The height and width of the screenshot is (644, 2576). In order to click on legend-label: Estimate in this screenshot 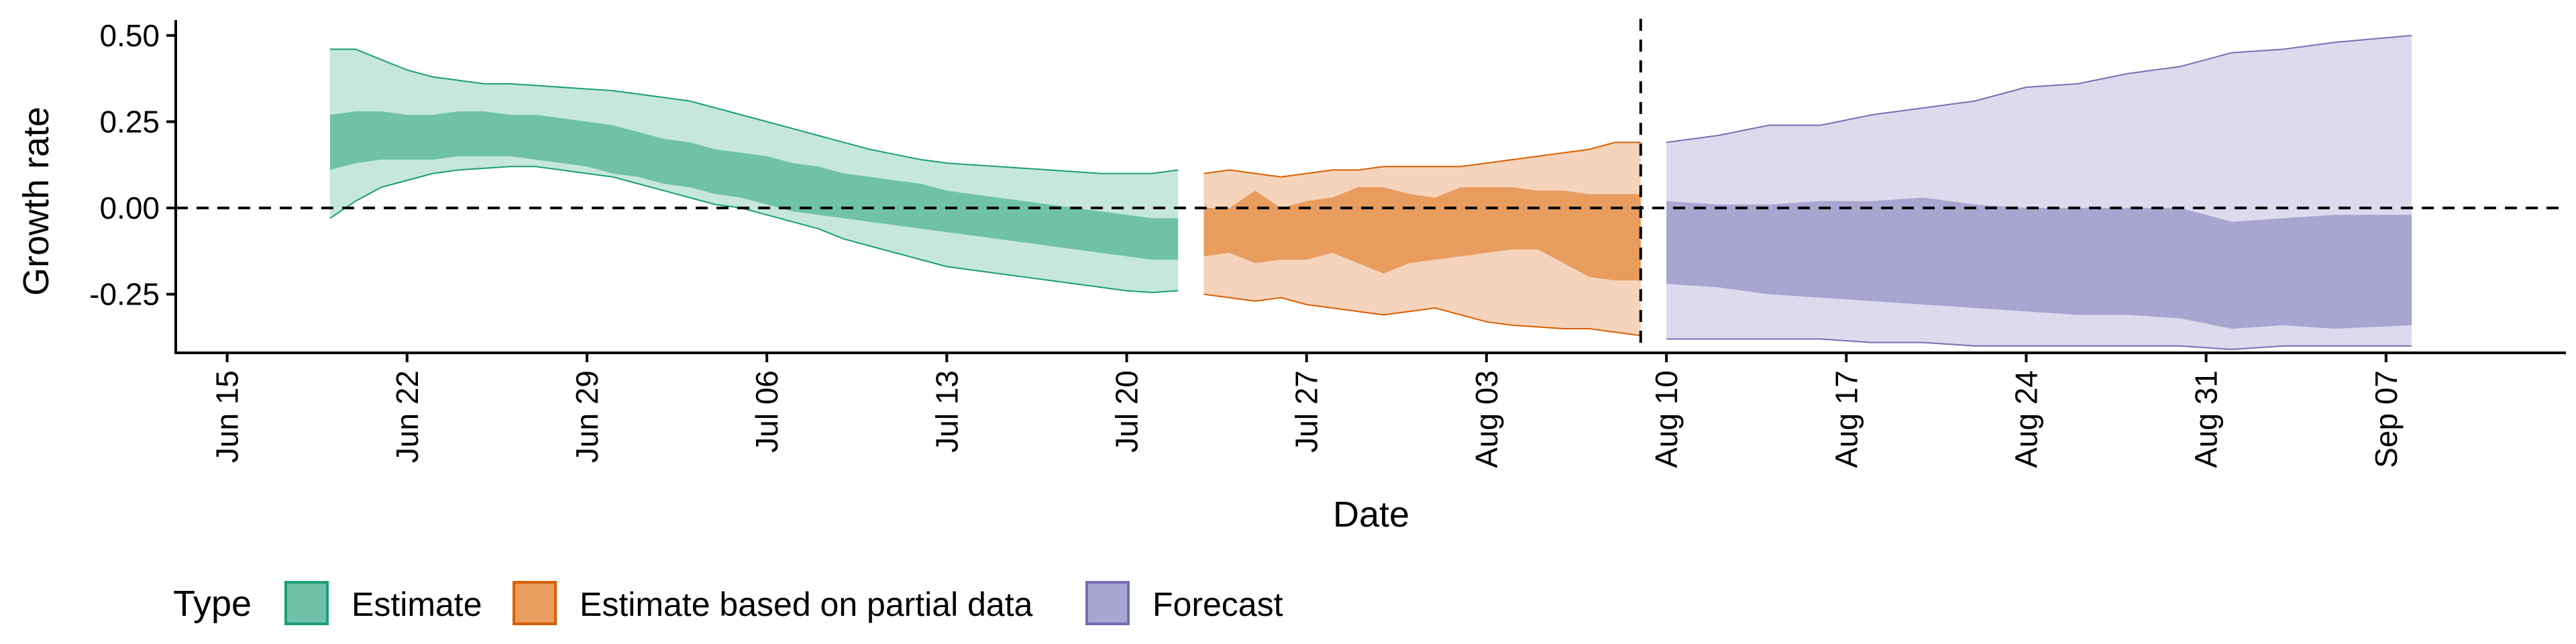, I will do `click(417, 604)`.